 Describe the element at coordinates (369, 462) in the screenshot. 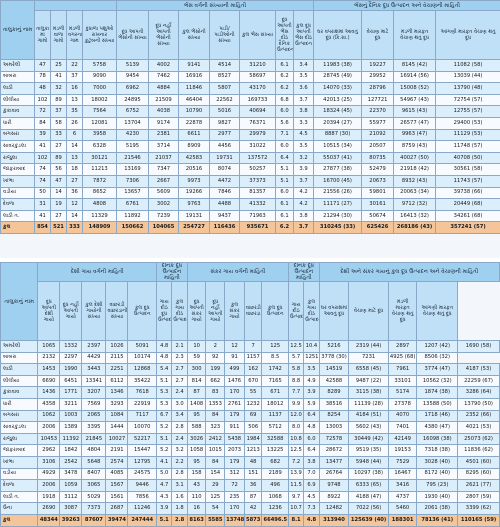

I see `table-cell: 5948 (44)` at that location.